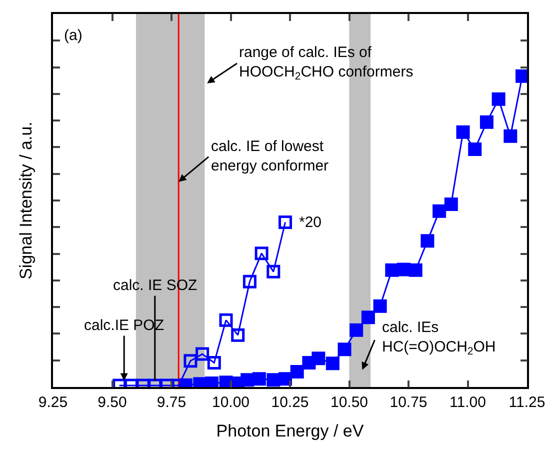  Describe the element at coordinates (409, 402) in the screenshot. I see `x-tick-label: 10.75` at that location.